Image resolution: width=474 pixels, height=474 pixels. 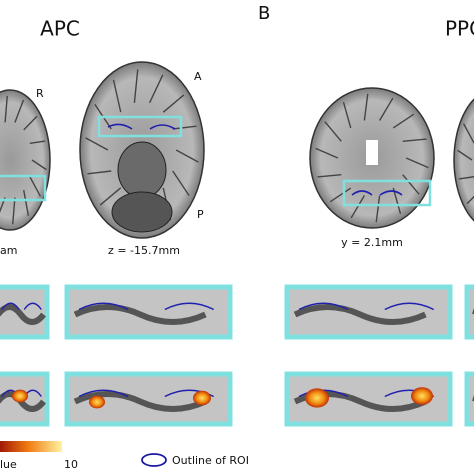 I want to click on cerebellum, so click(x=142, y=212).